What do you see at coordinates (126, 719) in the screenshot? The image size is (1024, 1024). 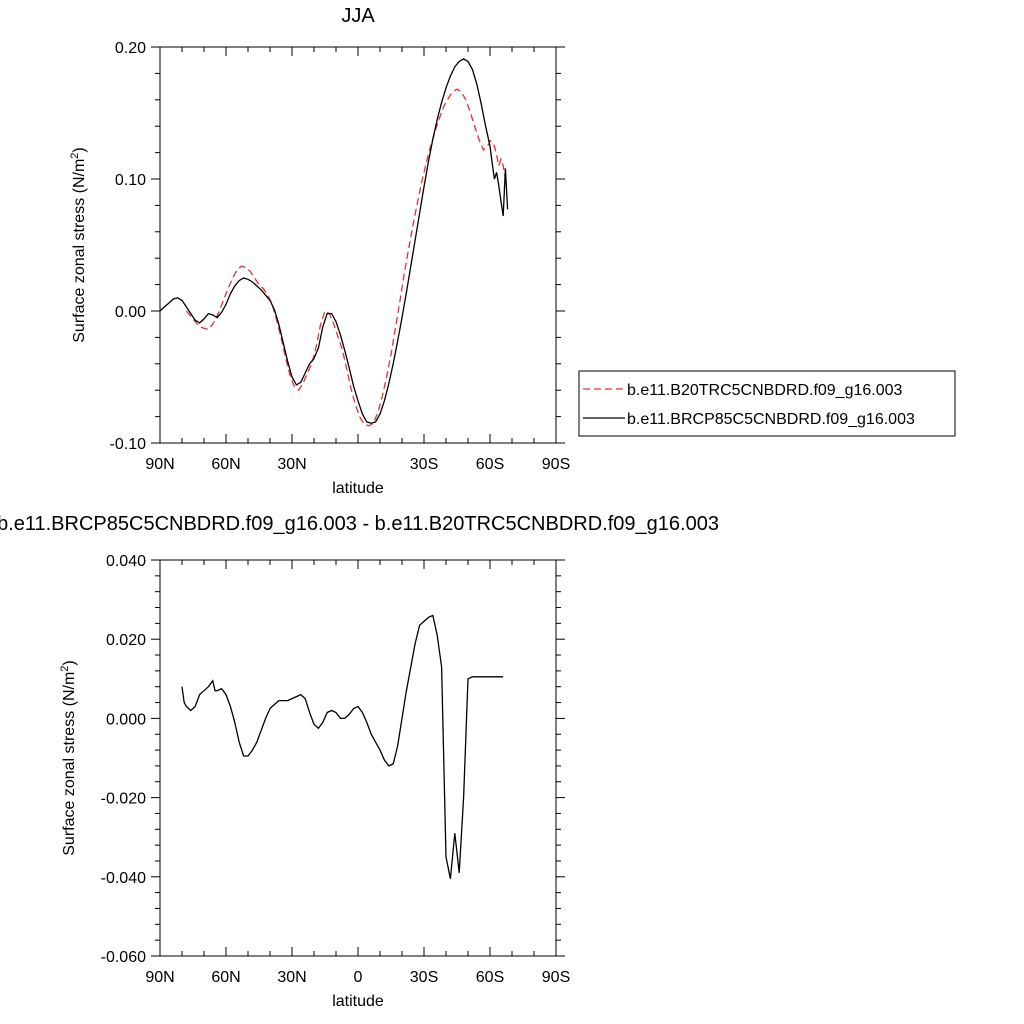 I see `y-tick-label: 0.000` at bounding box center [126, 719].